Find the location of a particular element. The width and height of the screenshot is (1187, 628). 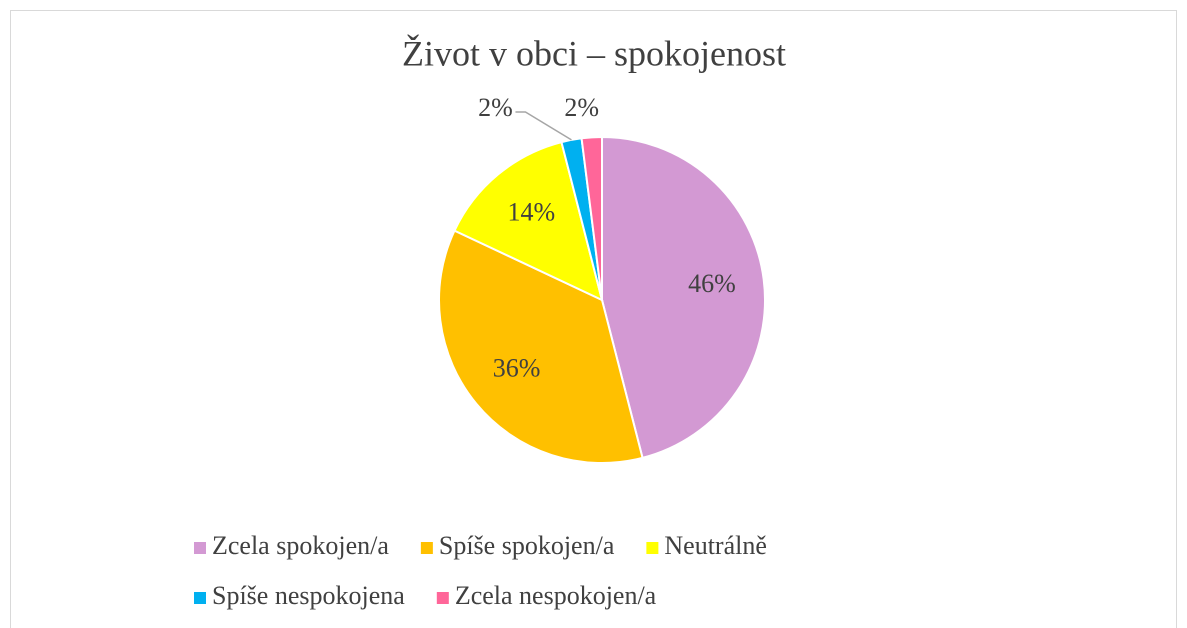

legend-label: Zcela nespokojen/a is located at coordinates (556, 595).